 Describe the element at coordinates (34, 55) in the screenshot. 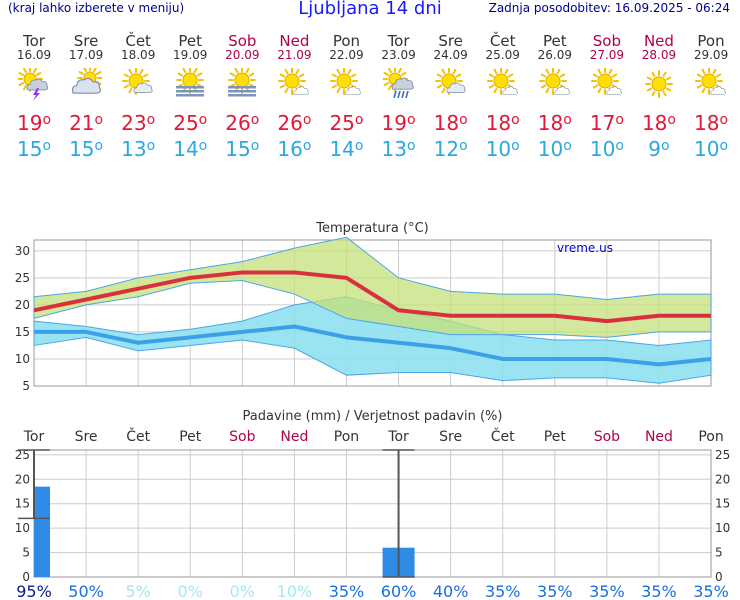

I see `day-date: 16.09` at that location.